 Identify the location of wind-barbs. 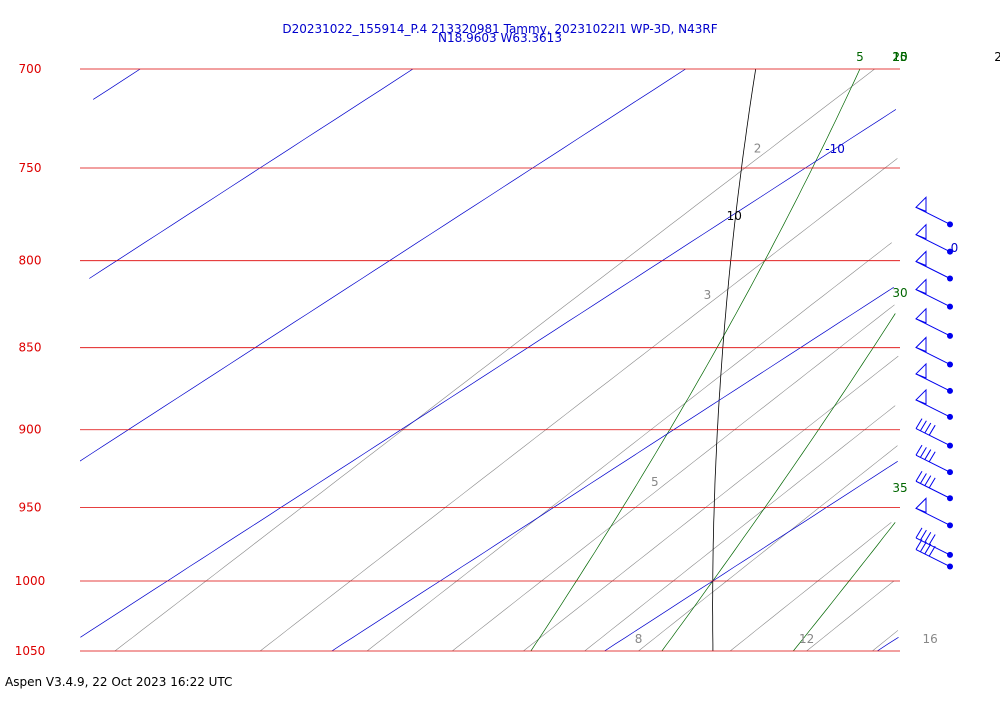
(934, 383).